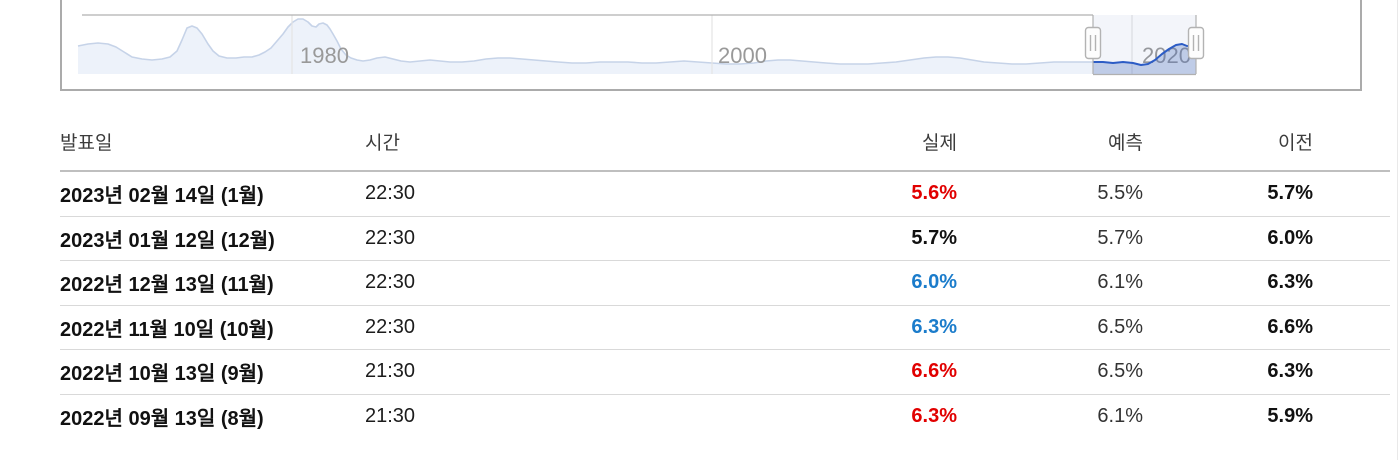  Describe the element at coordinates (1290, 193) in the screenshot. I see `previous-cell: 5.7%` at that location.